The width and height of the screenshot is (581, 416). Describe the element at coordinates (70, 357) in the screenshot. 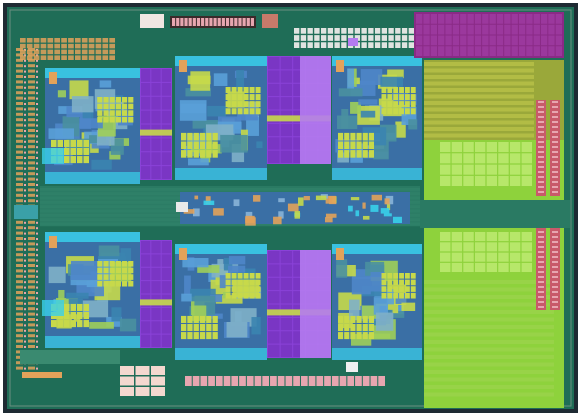

I see `bottom-left-logic` at that location.